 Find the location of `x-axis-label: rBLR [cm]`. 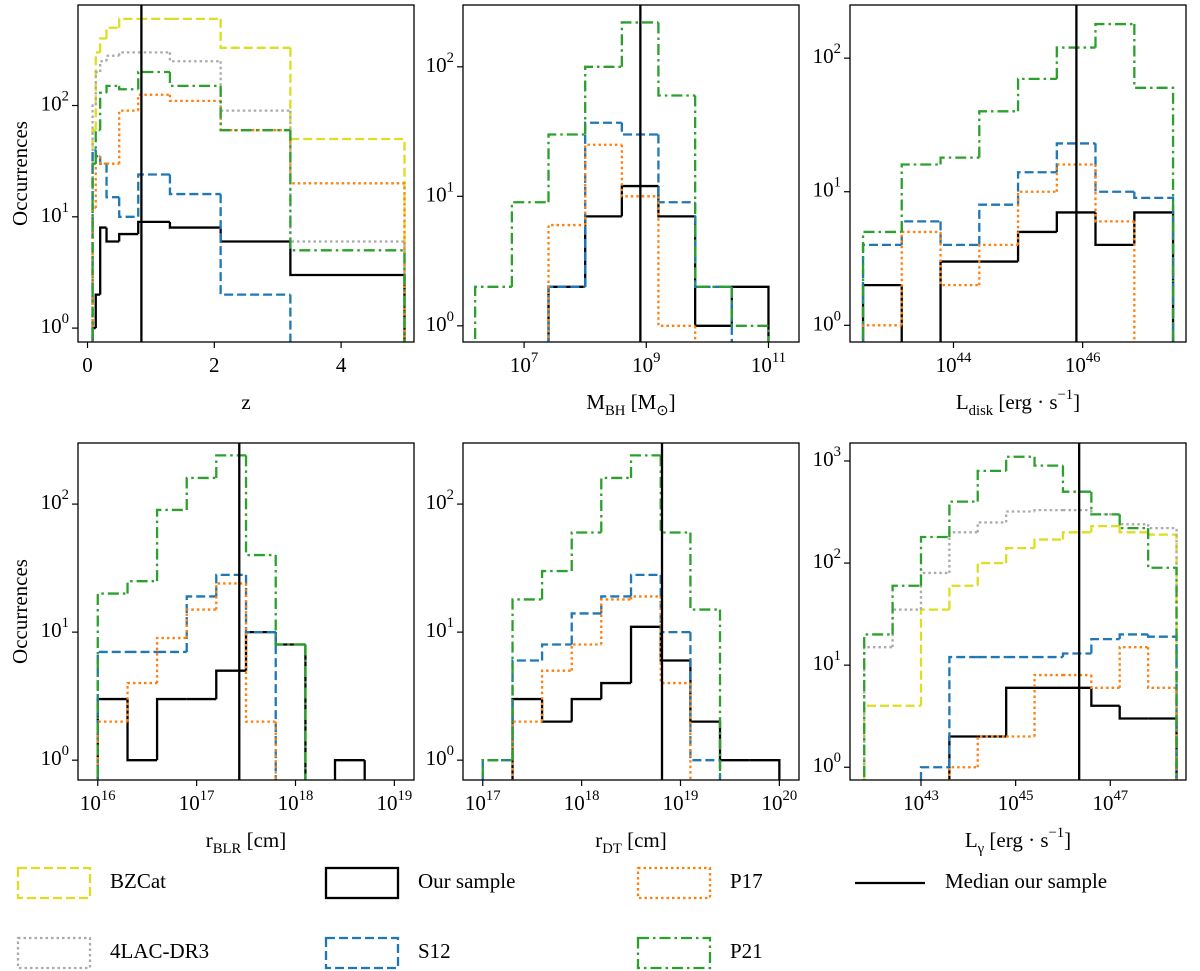

x-axis-label: rBLR [cm] is located at coordinates (246, 843).